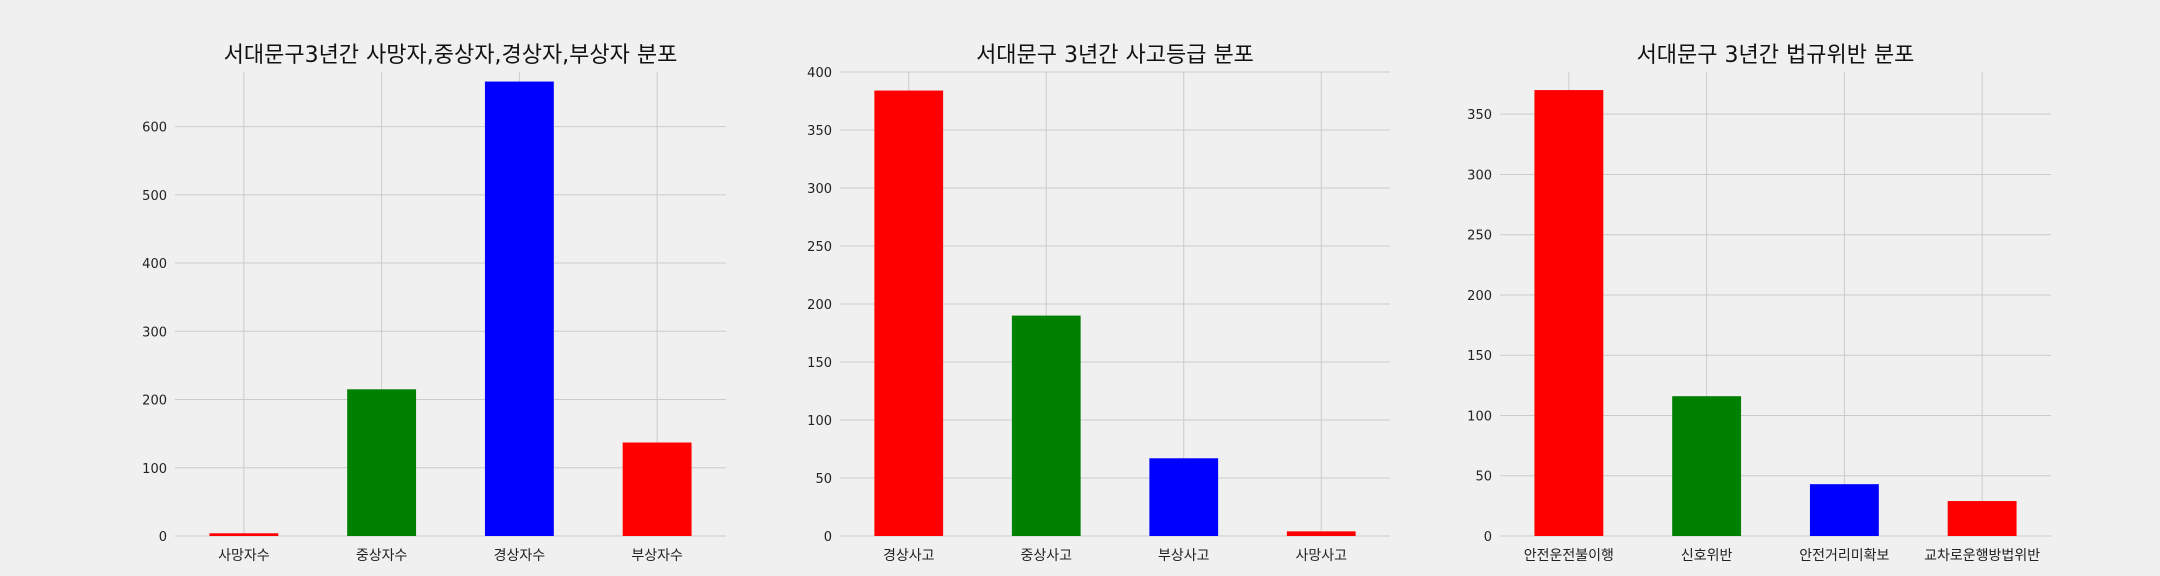 The height and width of the screenshot is (576, 2160). What do you see at coordinates (909, 313) in the screenshot?
I see `bar-경상사고` at bounding box center [909, 313].